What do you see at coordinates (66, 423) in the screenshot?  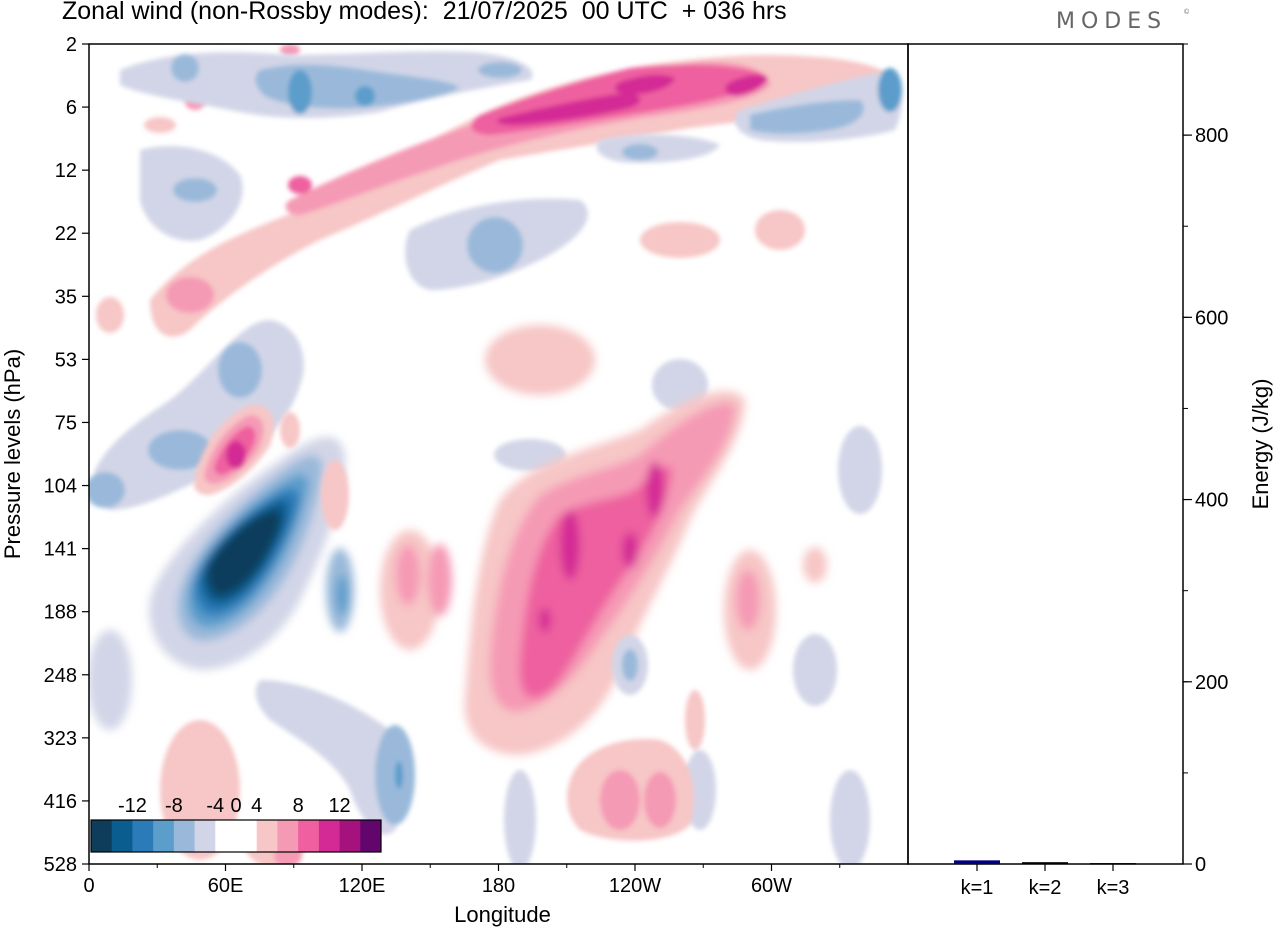 I see `y-tick-label: 75` at bounding box center [66, 423].